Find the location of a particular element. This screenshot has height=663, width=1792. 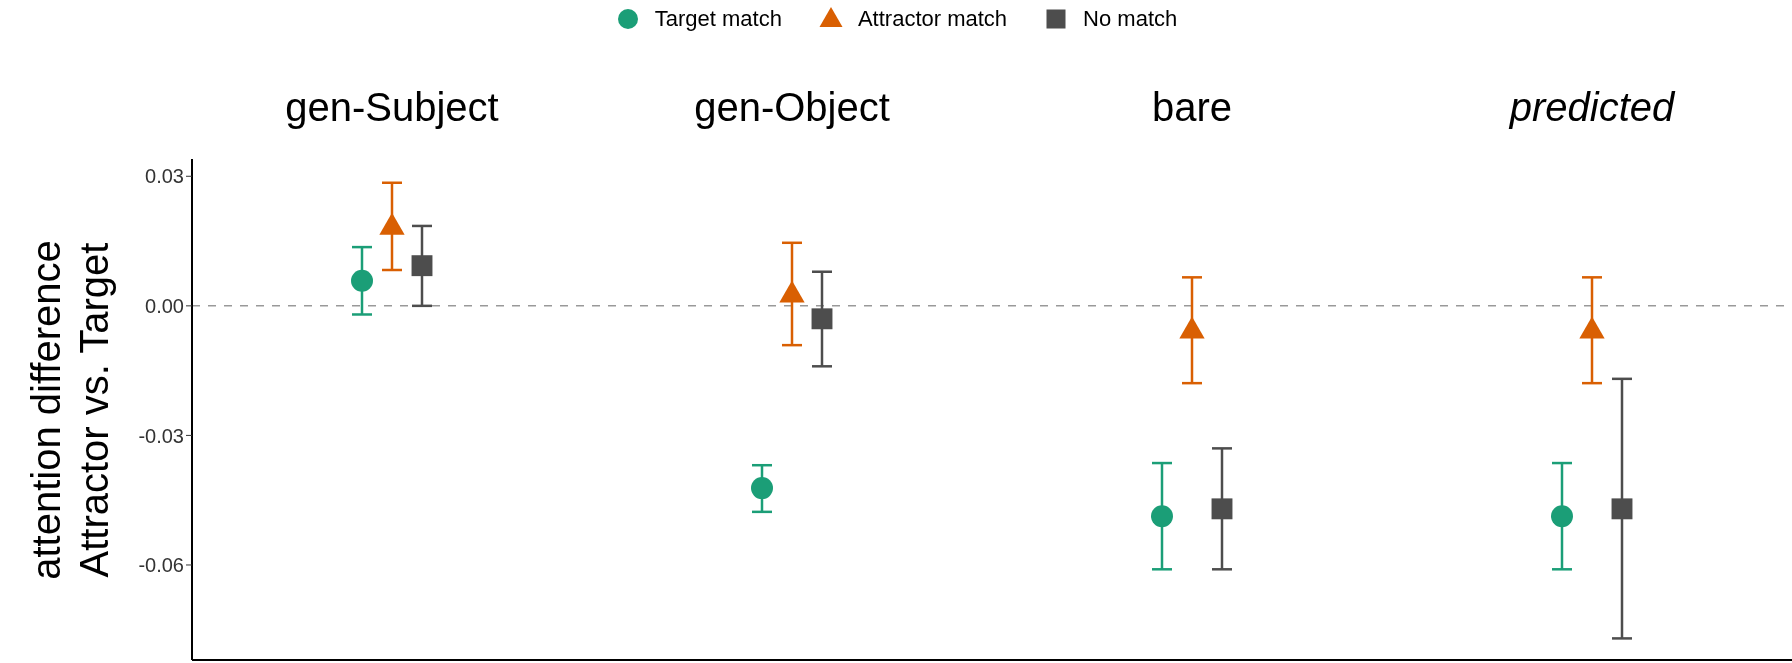

legend-label: Attractor match is located at coordinates (932, 19).